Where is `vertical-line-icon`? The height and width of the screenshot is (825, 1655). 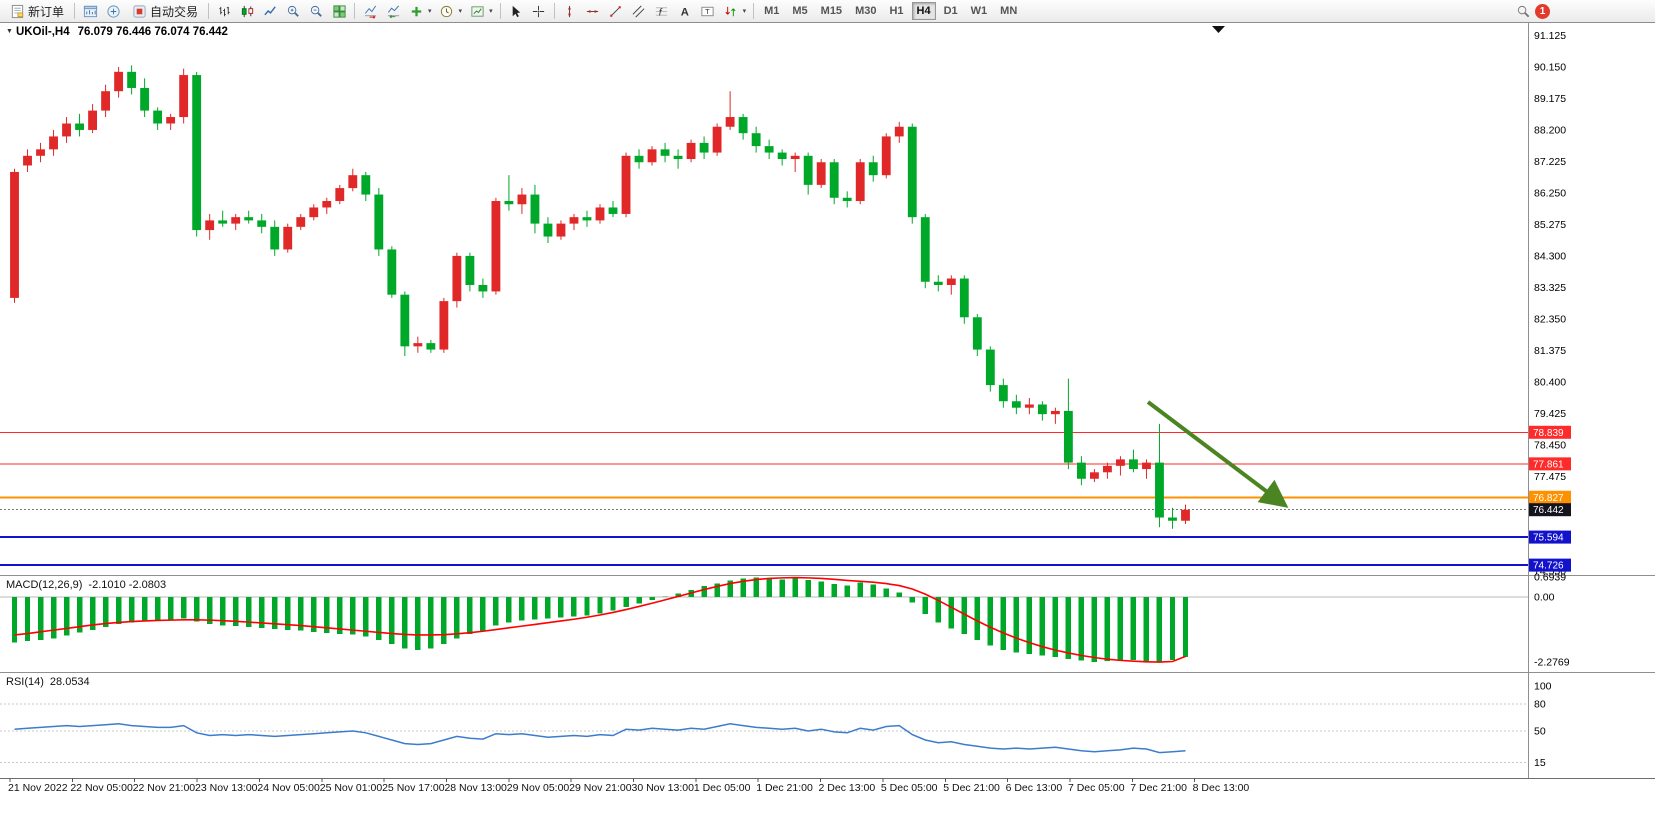
vertical-line-icon is located at coordinates (570, 11).